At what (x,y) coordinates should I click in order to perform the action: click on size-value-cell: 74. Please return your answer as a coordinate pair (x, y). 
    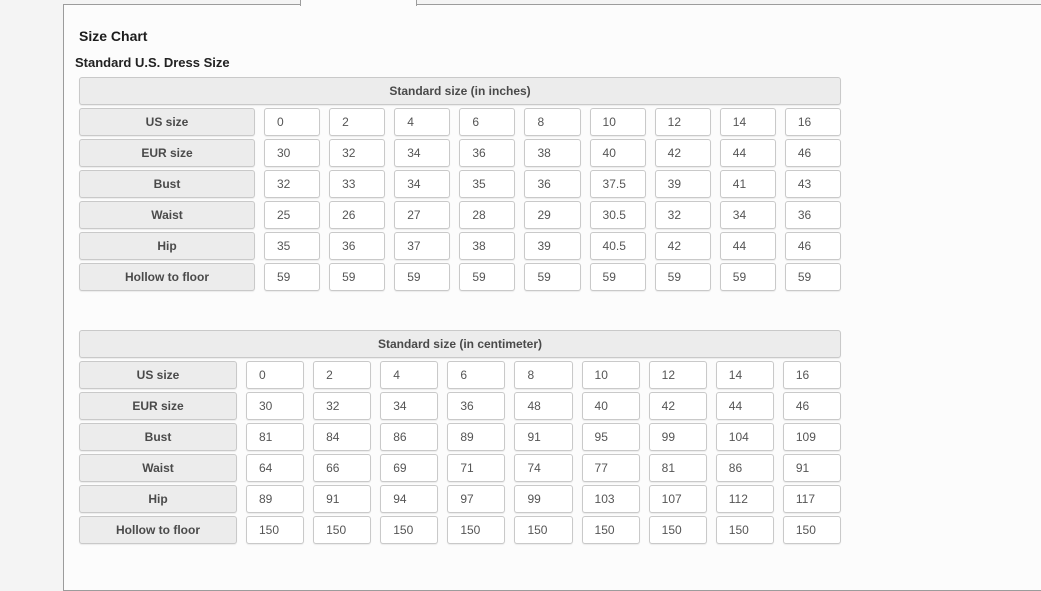
    Looking at the image, I should click on (543, 468).